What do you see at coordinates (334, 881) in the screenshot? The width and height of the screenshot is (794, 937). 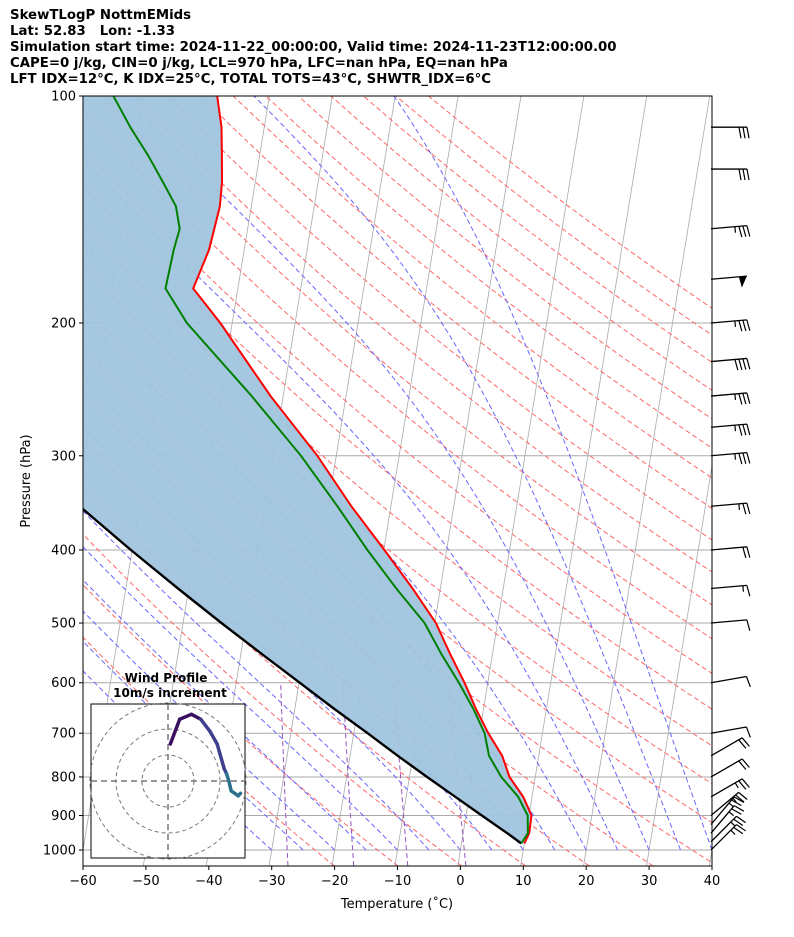 I see `x-tick-label: −20` at bounding box center [334, 881].